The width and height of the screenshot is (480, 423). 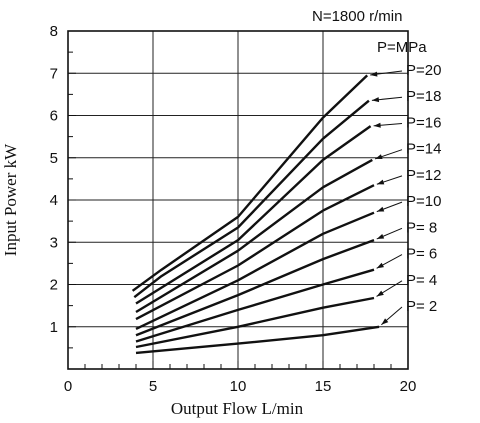 I want to click on legend-header: P=MPa, so click(x=402, y=47).